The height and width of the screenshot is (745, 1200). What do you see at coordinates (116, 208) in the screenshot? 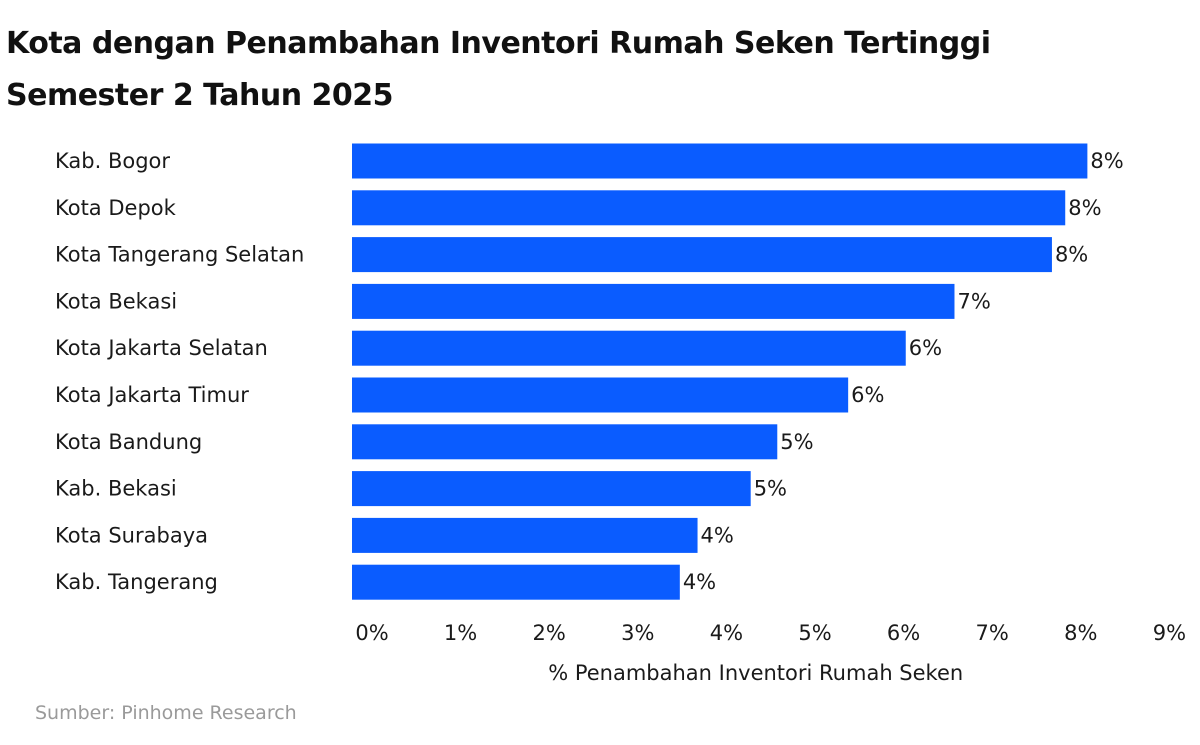
I see `category-label: Kota Depok` at bounding box center [116, 208].